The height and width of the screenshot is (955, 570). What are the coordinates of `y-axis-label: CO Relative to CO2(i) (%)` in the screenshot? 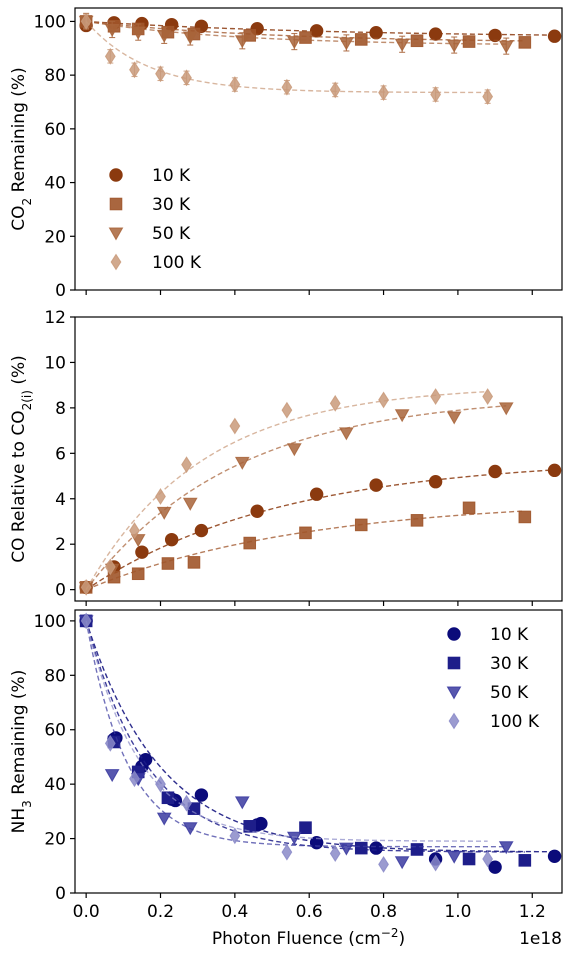 It's located at (21, 459).